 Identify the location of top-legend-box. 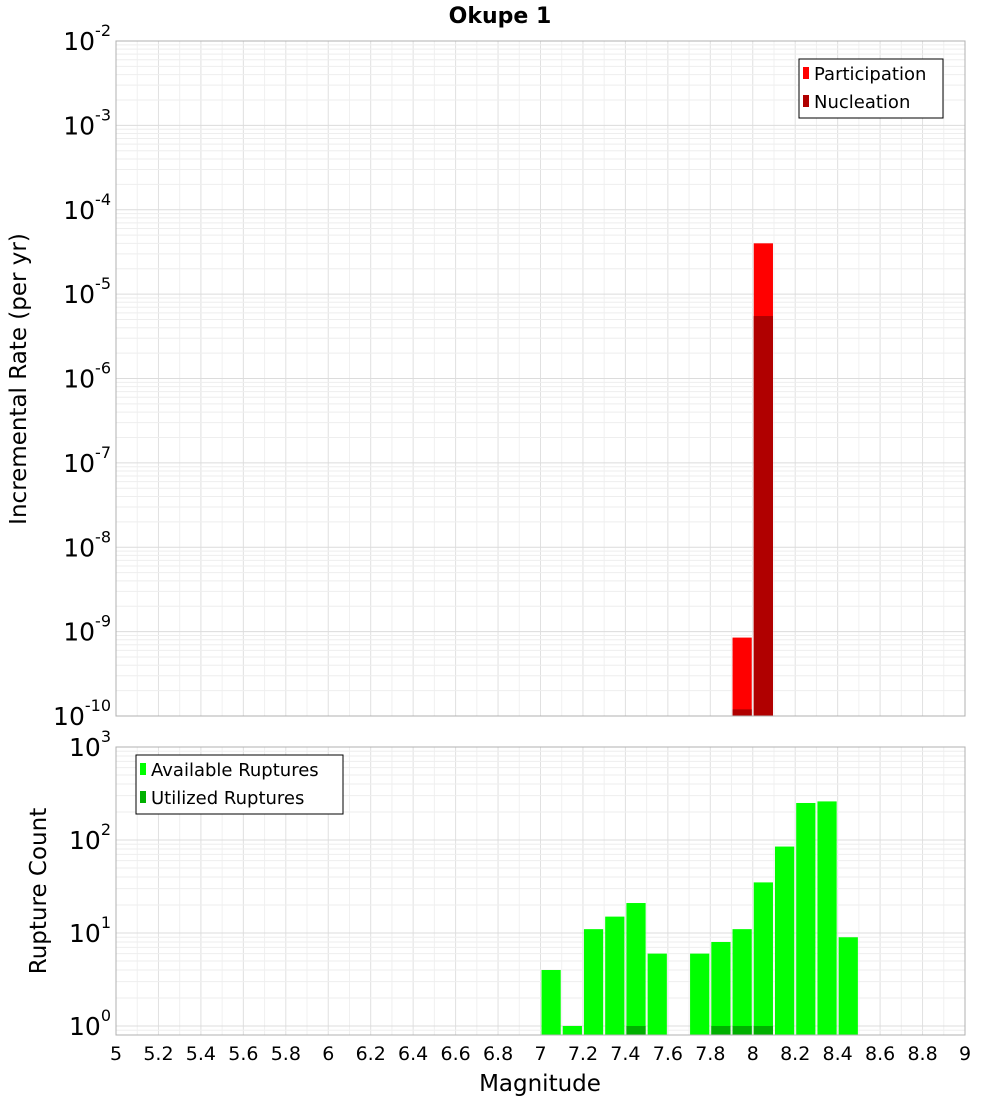
(871, 88).